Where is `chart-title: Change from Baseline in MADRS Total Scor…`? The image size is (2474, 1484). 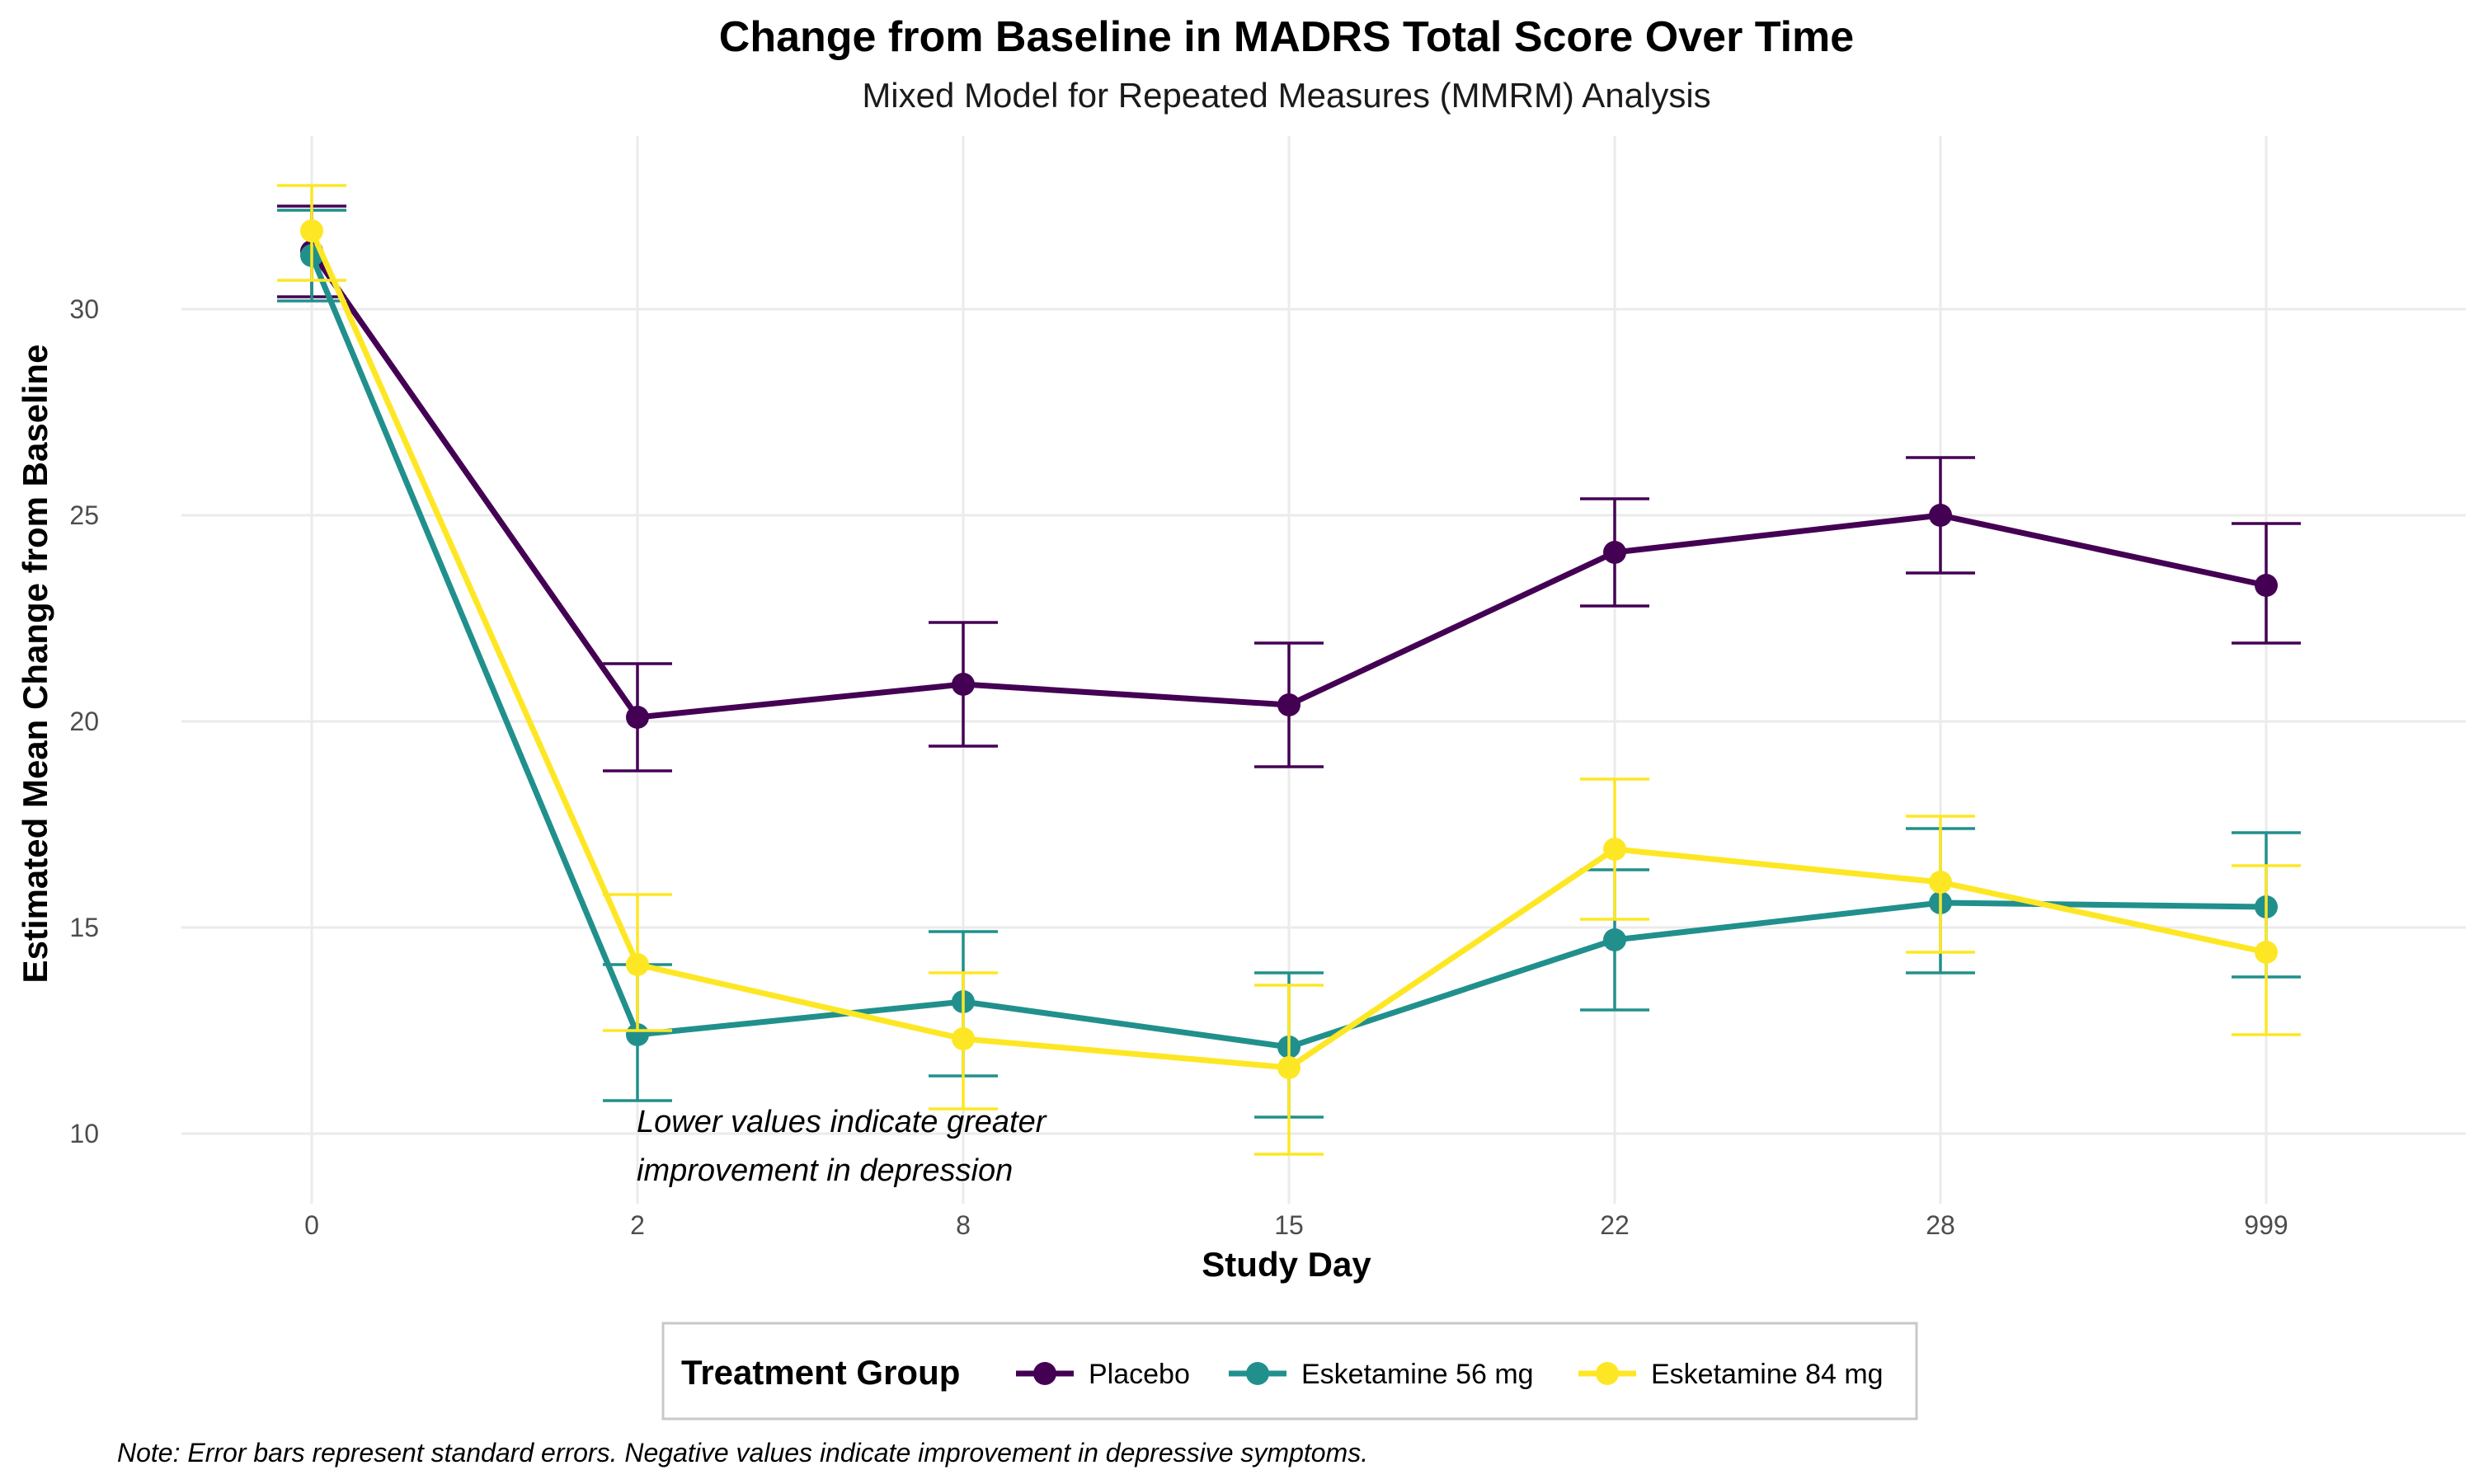 chart-title: Change from Baseline in MADRS Total Scor… is located at coordinates (1286, 37).